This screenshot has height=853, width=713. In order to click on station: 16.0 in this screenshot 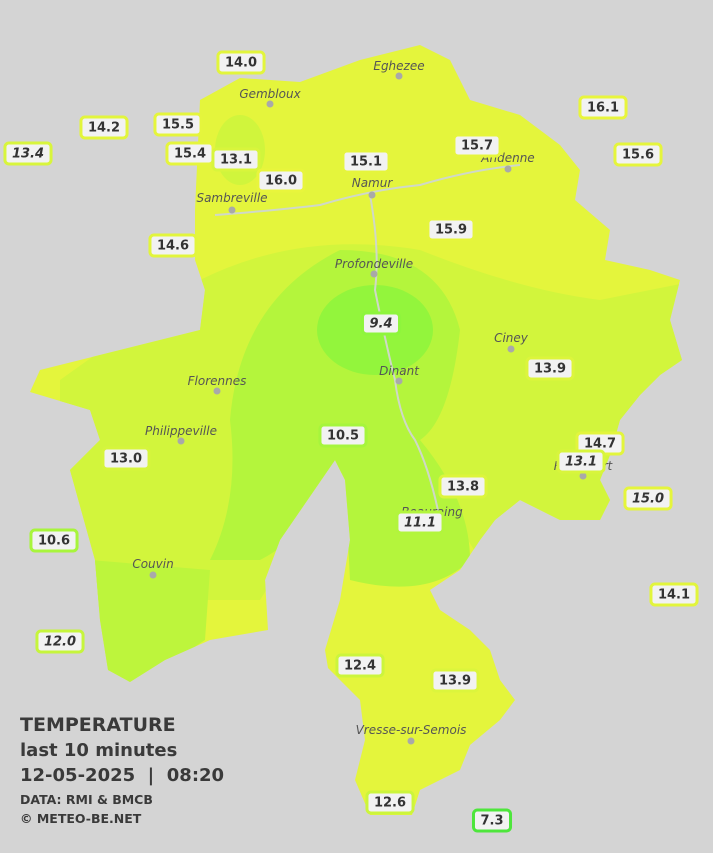, I will do `click(281, 180)`.